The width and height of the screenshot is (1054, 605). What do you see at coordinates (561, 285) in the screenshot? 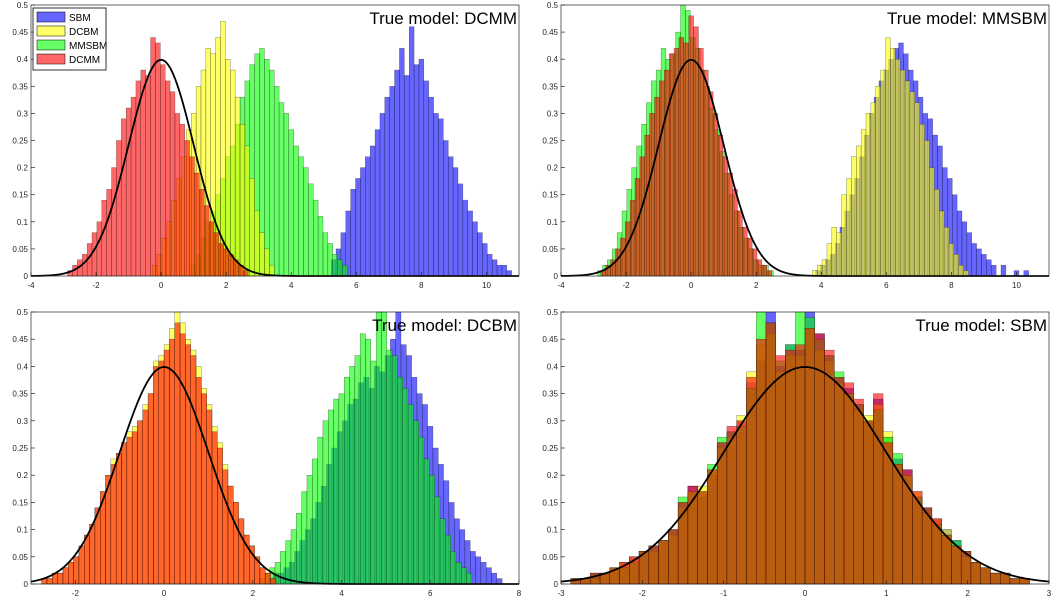
I see `x-tick-label: -4` at bounding box center [561, 285].